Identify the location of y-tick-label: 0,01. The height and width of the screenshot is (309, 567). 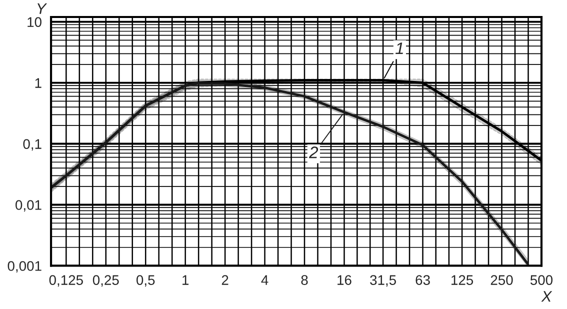
(29, 206).